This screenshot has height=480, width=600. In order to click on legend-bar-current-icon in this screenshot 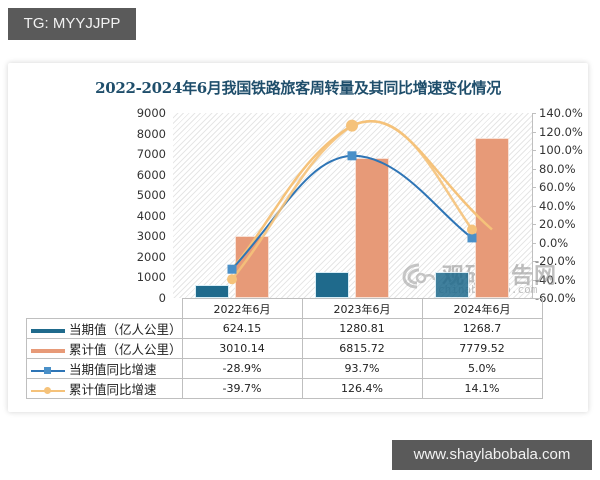, I will do `click(48, 331)`.